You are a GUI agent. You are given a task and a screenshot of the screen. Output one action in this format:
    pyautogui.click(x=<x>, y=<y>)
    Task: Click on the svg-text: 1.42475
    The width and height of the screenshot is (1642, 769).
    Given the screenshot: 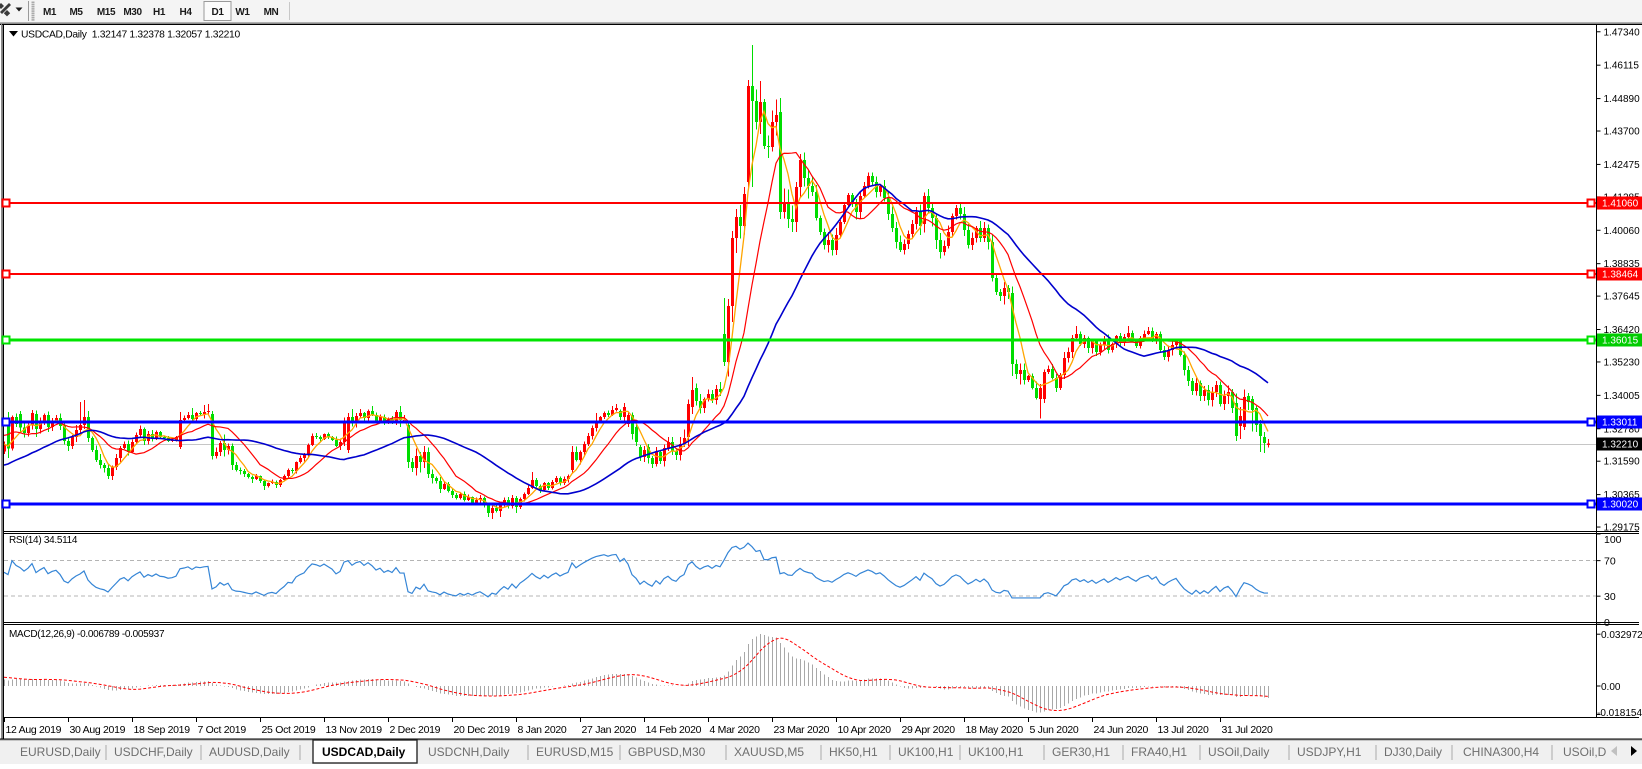 What is the action you would take?
    pyautogui.click(x=1622, y=165)
    